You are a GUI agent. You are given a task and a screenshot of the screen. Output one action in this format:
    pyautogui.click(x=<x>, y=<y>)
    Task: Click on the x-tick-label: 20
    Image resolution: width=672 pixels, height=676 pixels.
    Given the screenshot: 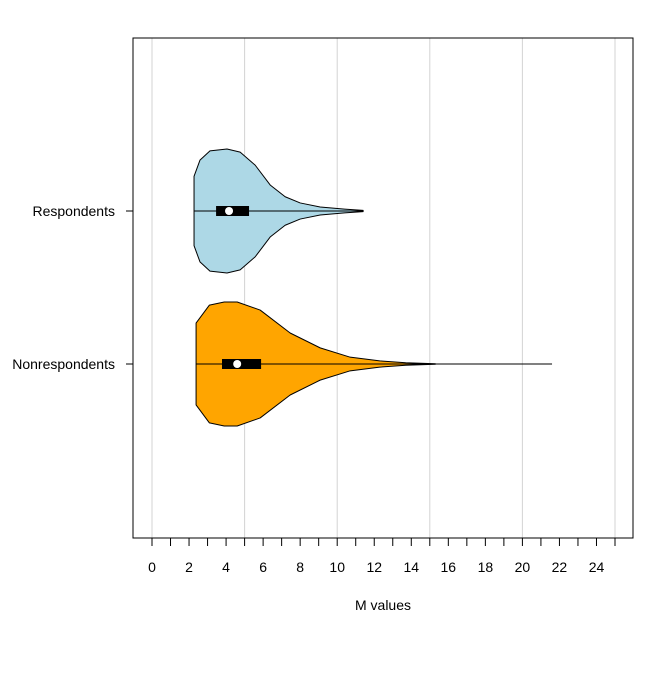 What is the action you would take?
    pyautogui.click(x=523, y=567)
    